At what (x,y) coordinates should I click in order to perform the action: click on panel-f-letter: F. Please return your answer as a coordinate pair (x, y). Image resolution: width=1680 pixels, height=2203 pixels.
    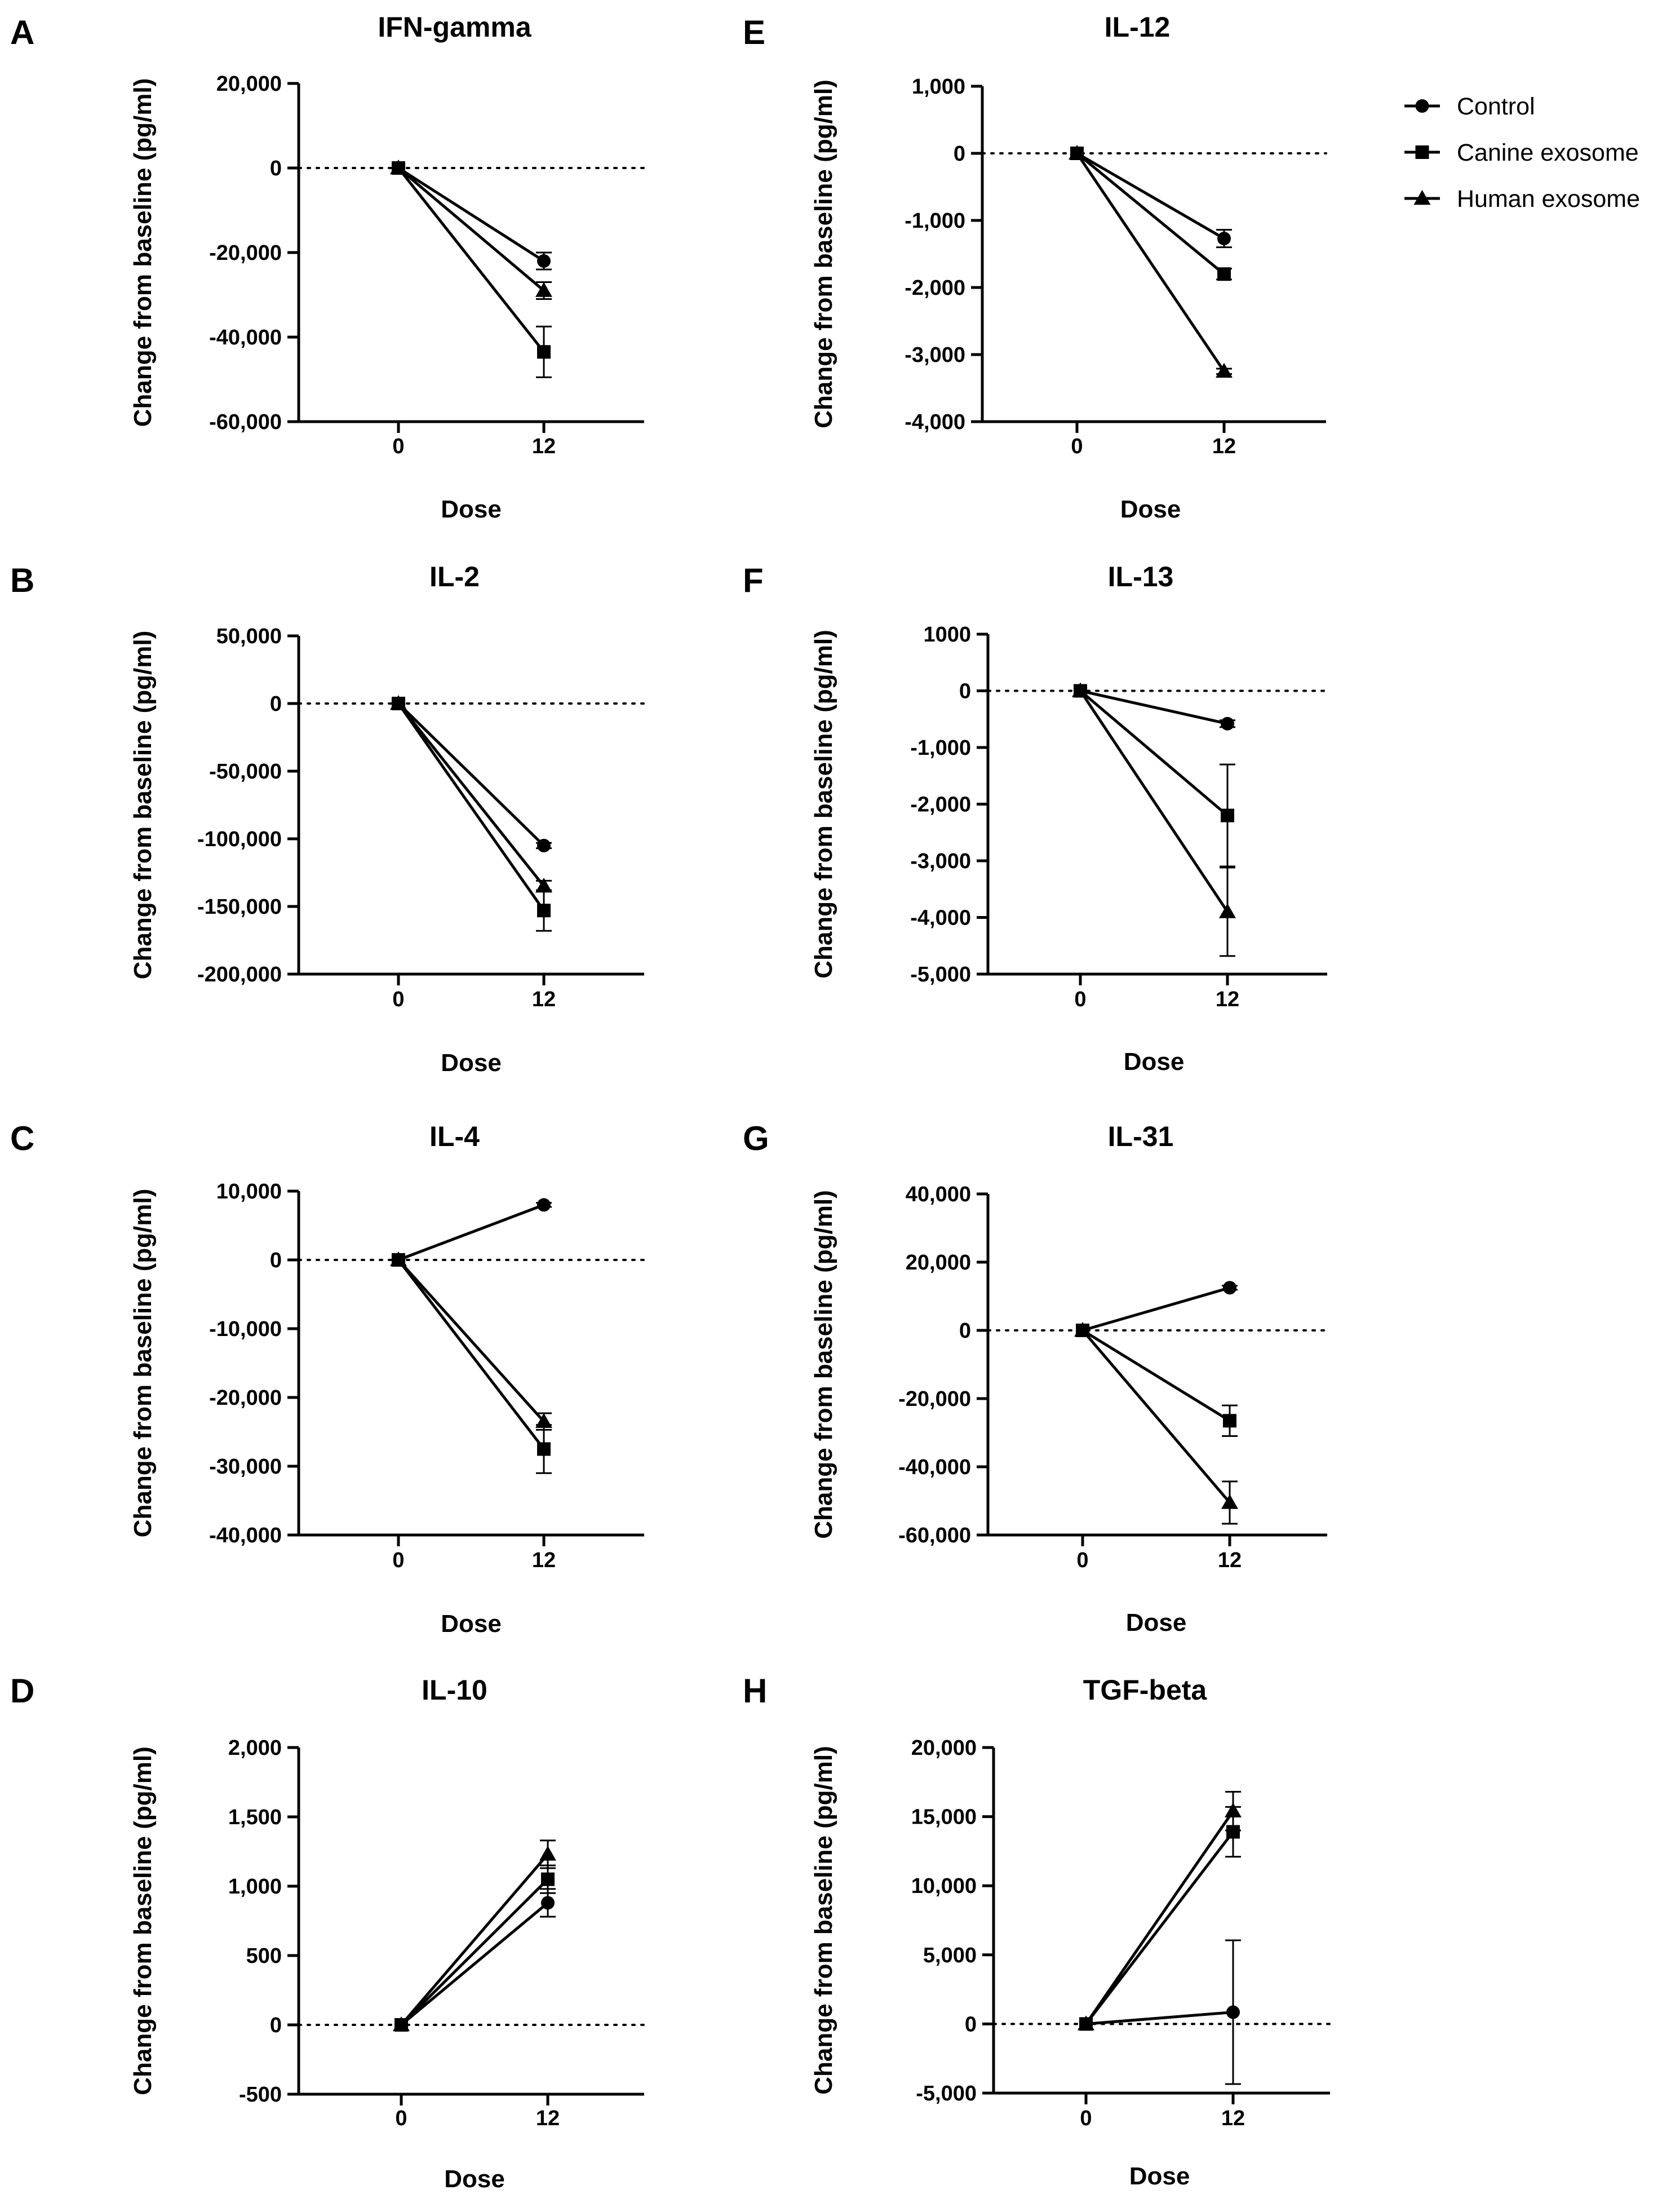
    Looking at the image, I should click on (753, 580).